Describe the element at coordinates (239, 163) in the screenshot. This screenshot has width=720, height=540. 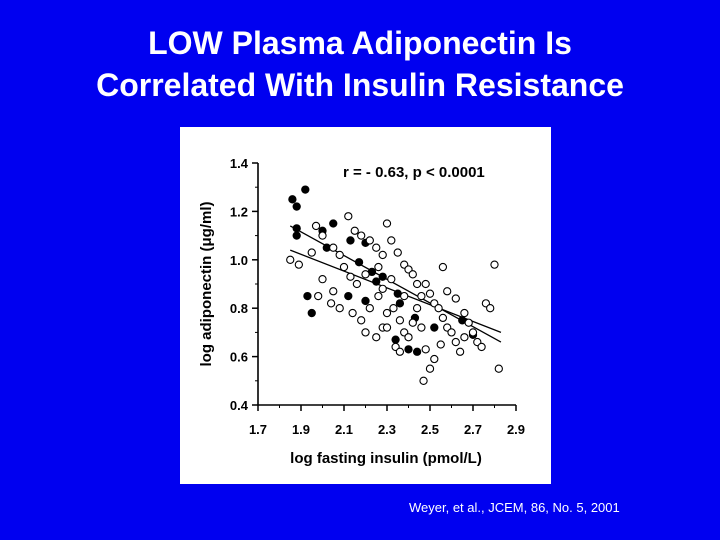
I see `y-tick-label: 1.4` at that location.